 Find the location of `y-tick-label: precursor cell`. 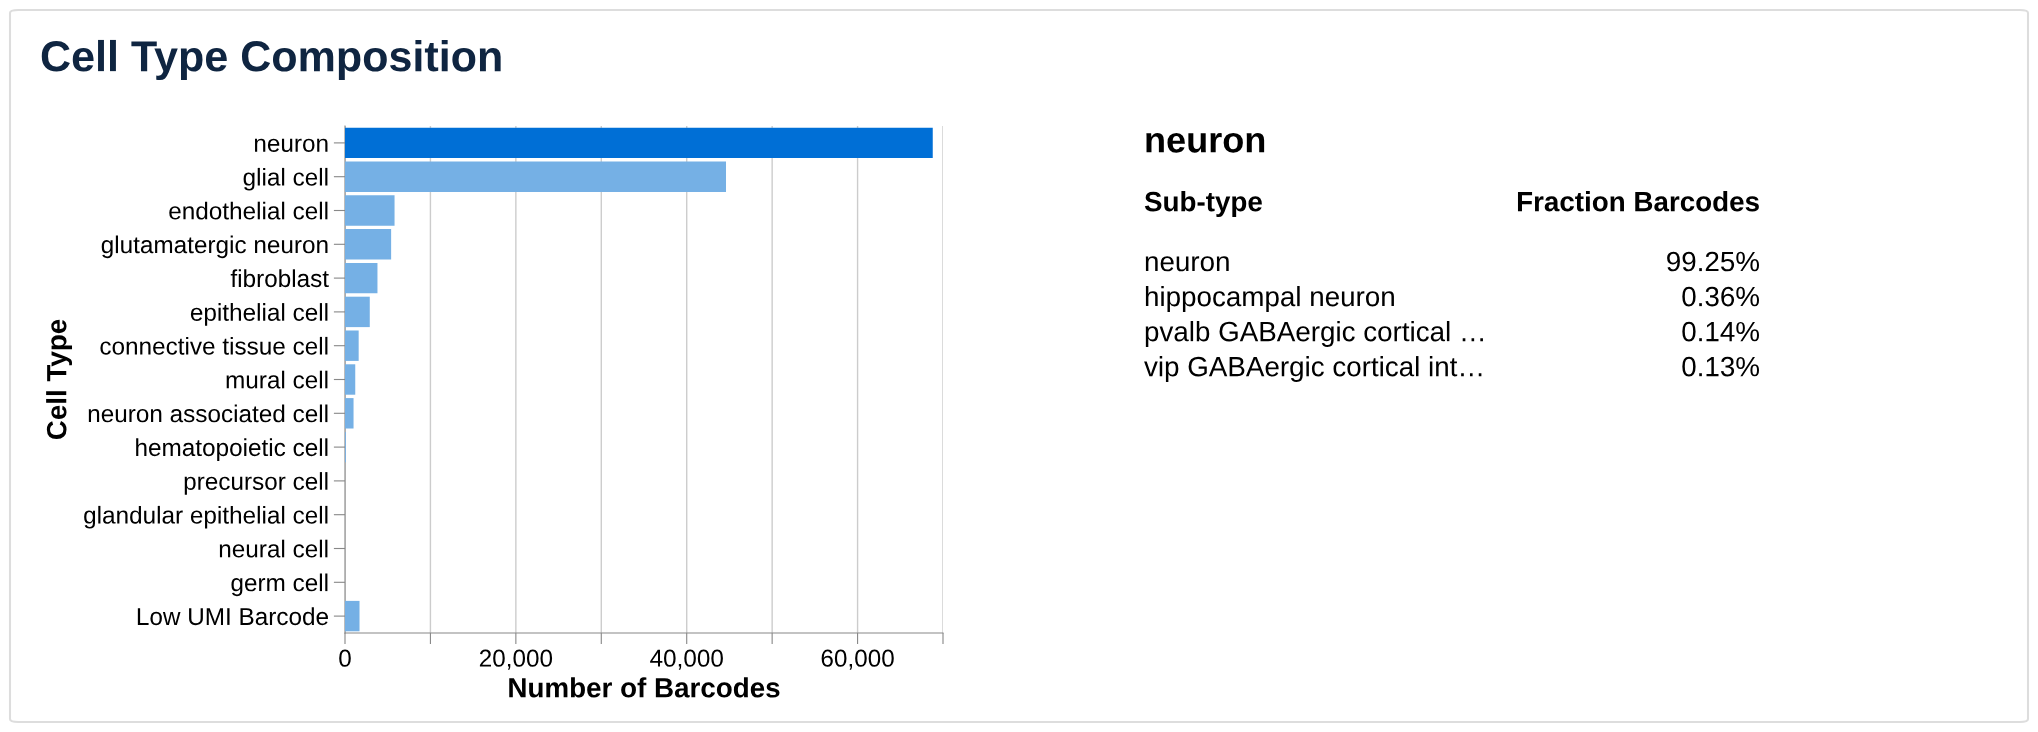

y-tick-label: precursor cell is located at coordinates (256, 483).